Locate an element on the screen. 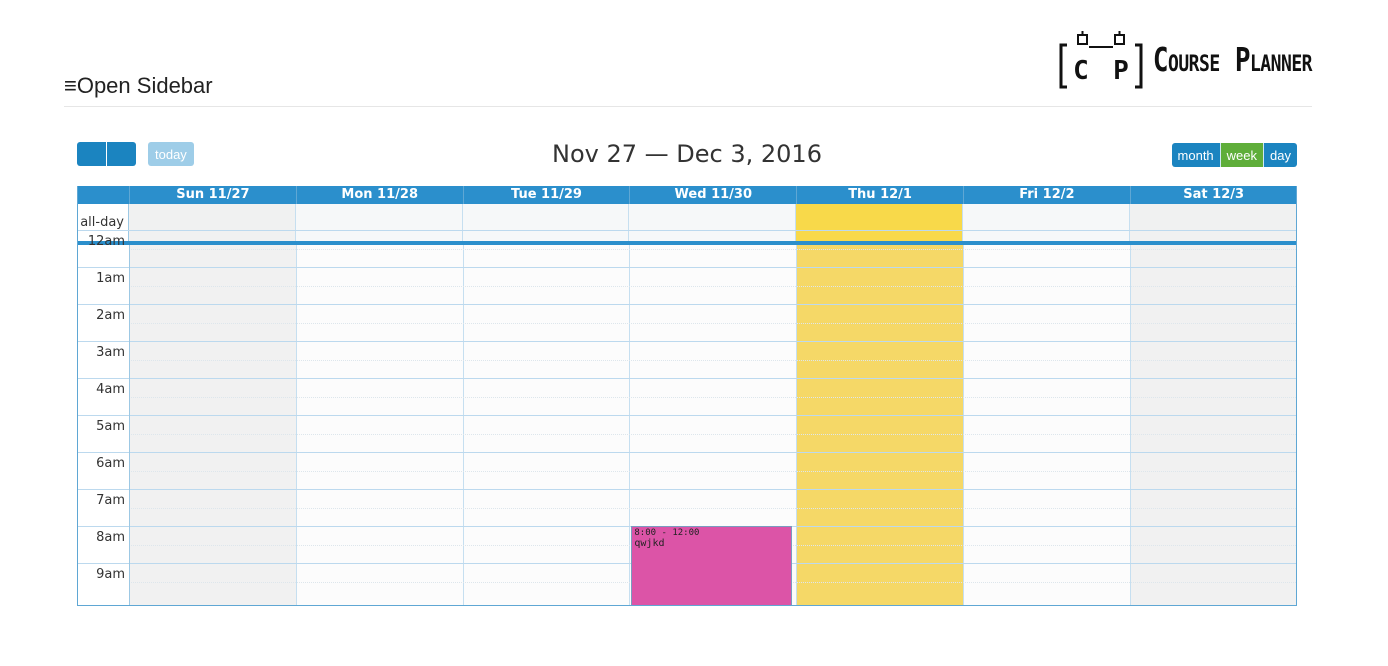 This screenshot has height=666, width=1388. day-column-mon is located at coordinates (379, 425).